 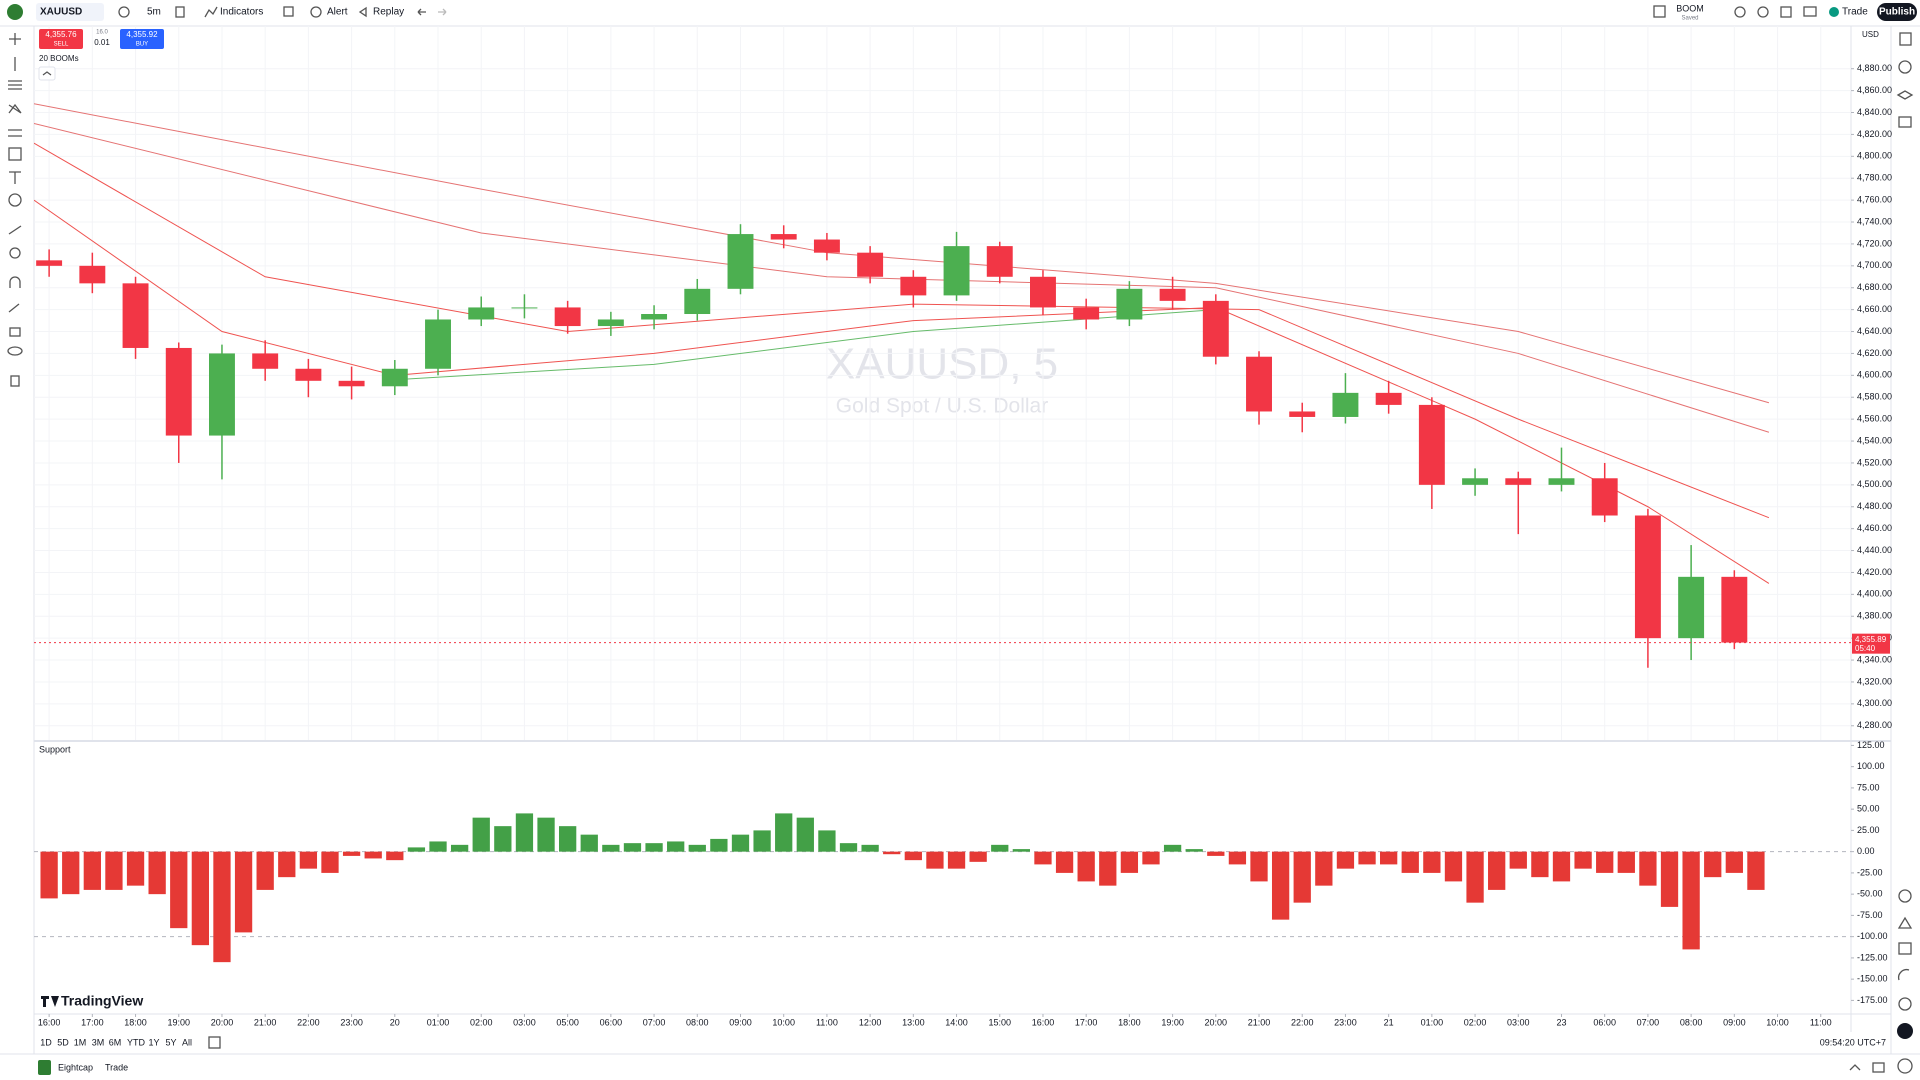 What do you see at coordinates (102, 42) in the screenshot?
I see `quantity: 0.01` at bounding box center [102, 42].